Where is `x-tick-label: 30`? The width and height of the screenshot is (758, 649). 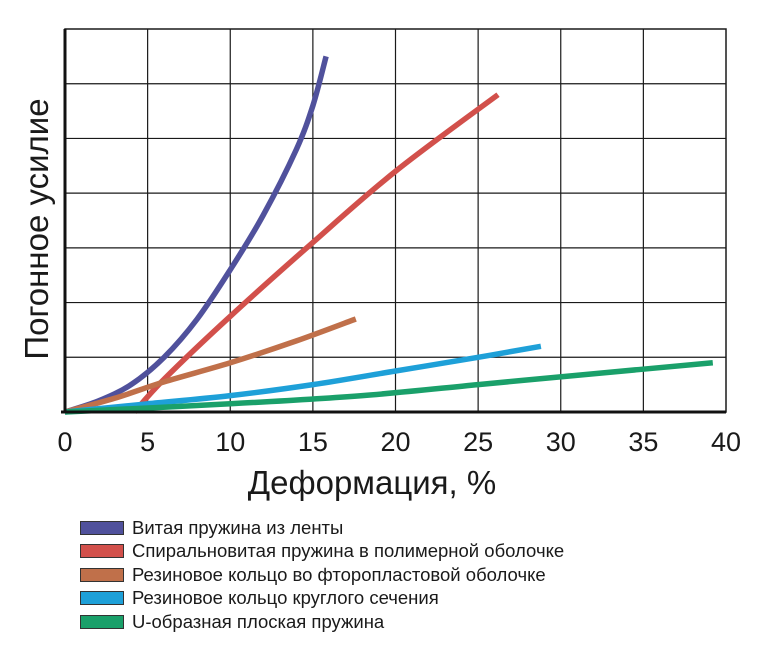 x-tick-label: 30 is located at coordinates (561, 442).